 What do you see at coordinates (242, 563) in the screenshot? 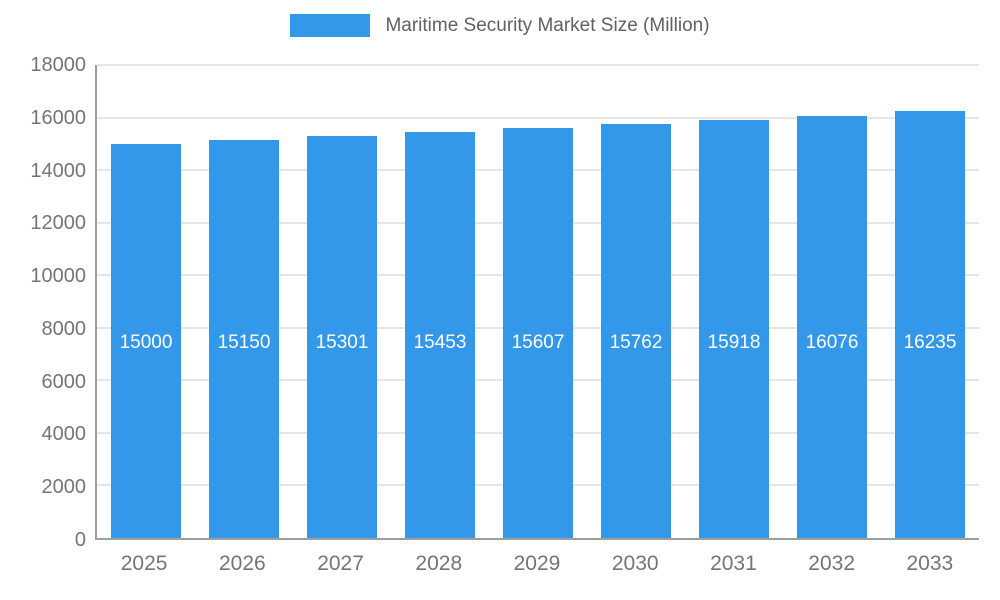
I see `x-tick-label: 2026` at bounding box center [242, 563].